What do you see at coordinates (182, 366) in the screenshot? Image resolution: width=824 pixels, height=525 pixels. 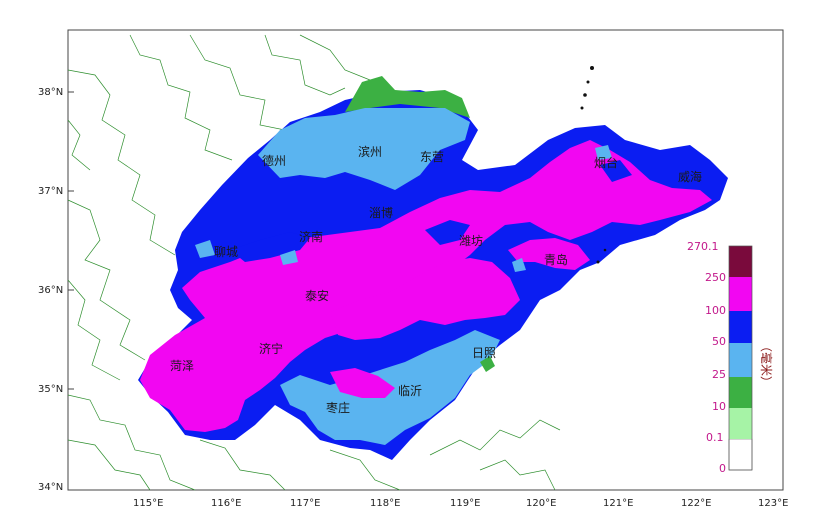 I see `city-label: 菏泽` at bounding box center [182, 366].